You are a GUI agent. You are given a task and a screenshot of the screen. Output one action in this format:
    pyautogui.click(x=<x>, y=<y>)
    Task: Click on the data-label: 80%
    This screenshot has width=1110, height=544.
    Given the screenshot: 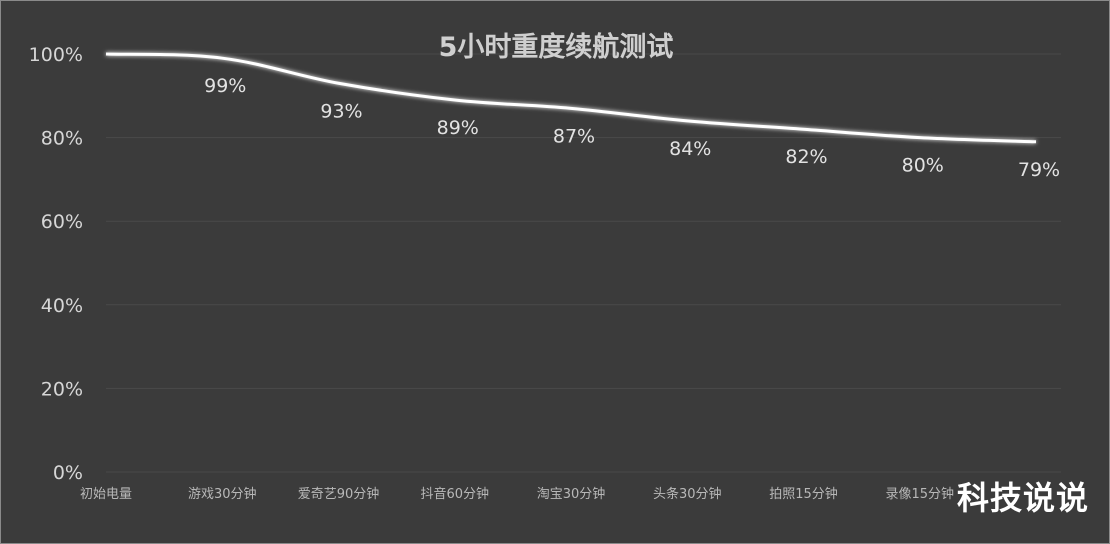 What is the action you would take?
    pyautogui.click(x=923, y=166)
    